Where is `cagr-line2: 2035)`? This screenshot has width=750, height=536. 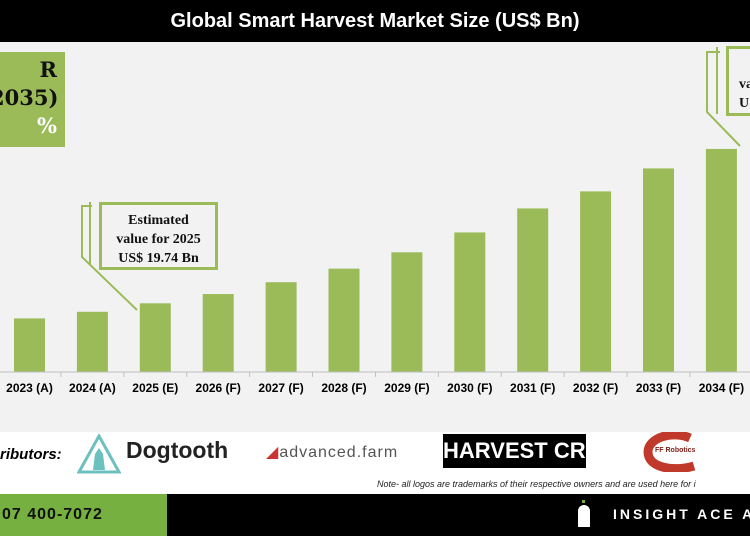
cagr-line2: 2035) is located at coordinates (29, 97).